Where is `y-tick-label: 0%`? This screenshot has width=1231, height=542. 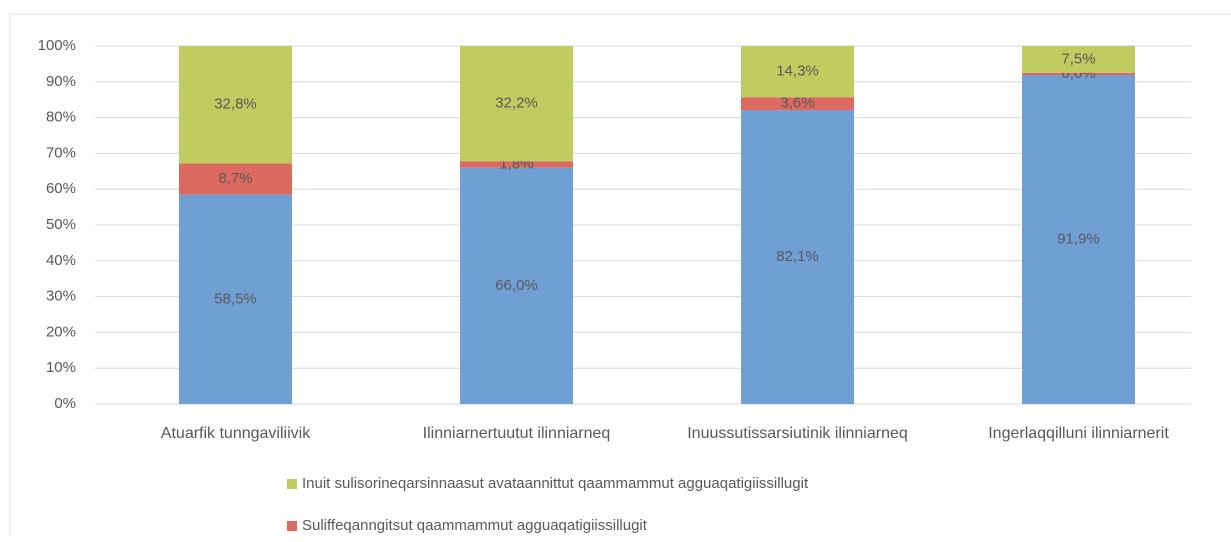 y-tick-label: 0% is located at coordinates (65, 403).